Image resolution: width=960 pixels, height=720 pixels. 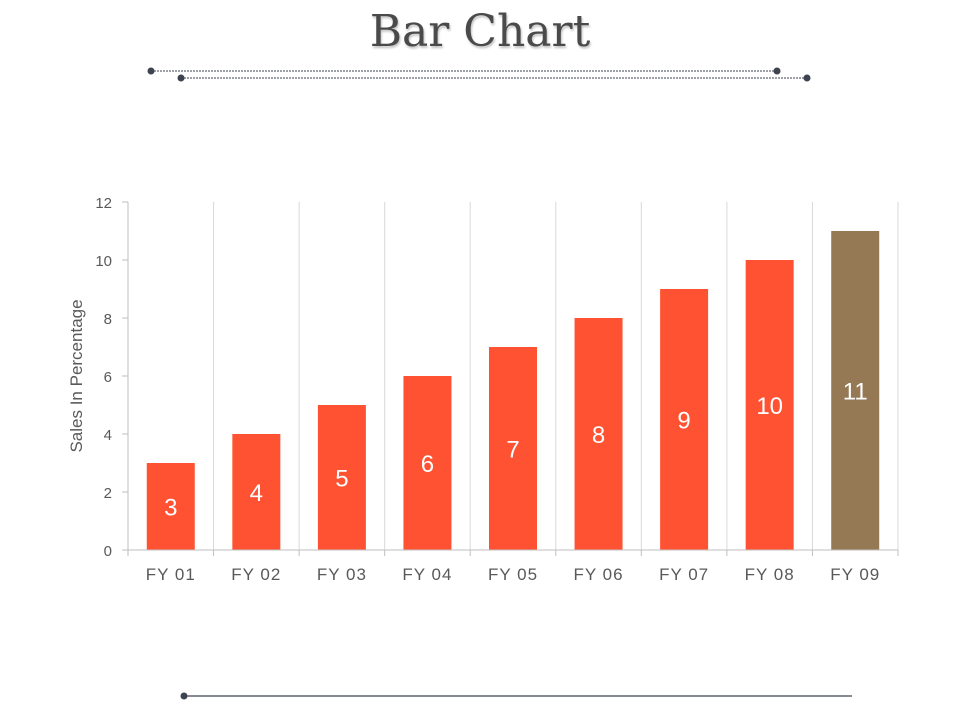 I want to click on data-label: 5, so click(x=341, y=479).